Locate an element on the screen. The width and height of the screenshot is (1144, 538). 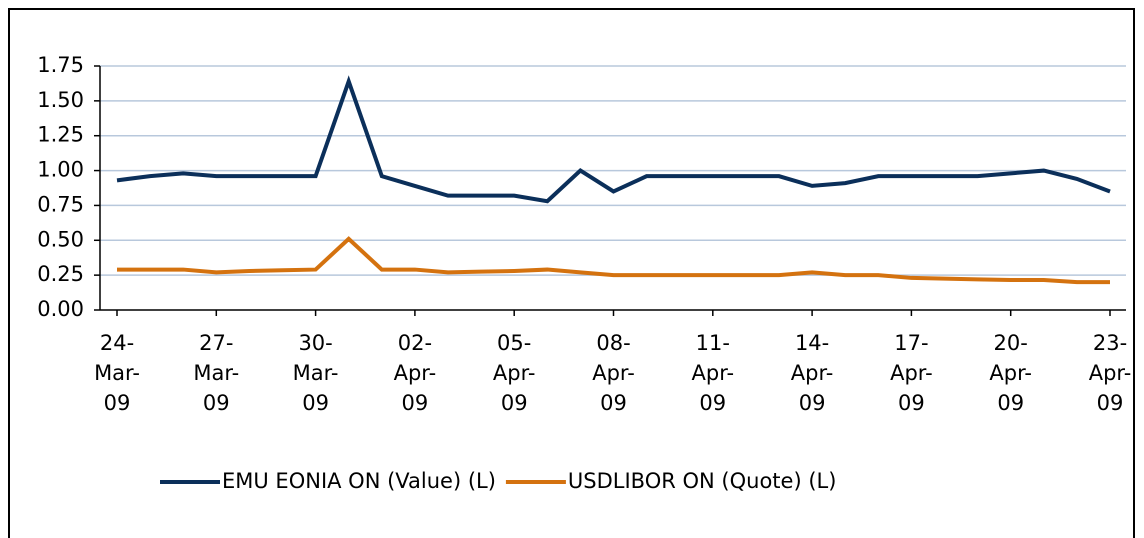
x-tick-label: 27-Mar-09 is located at coordinates (216, 373).